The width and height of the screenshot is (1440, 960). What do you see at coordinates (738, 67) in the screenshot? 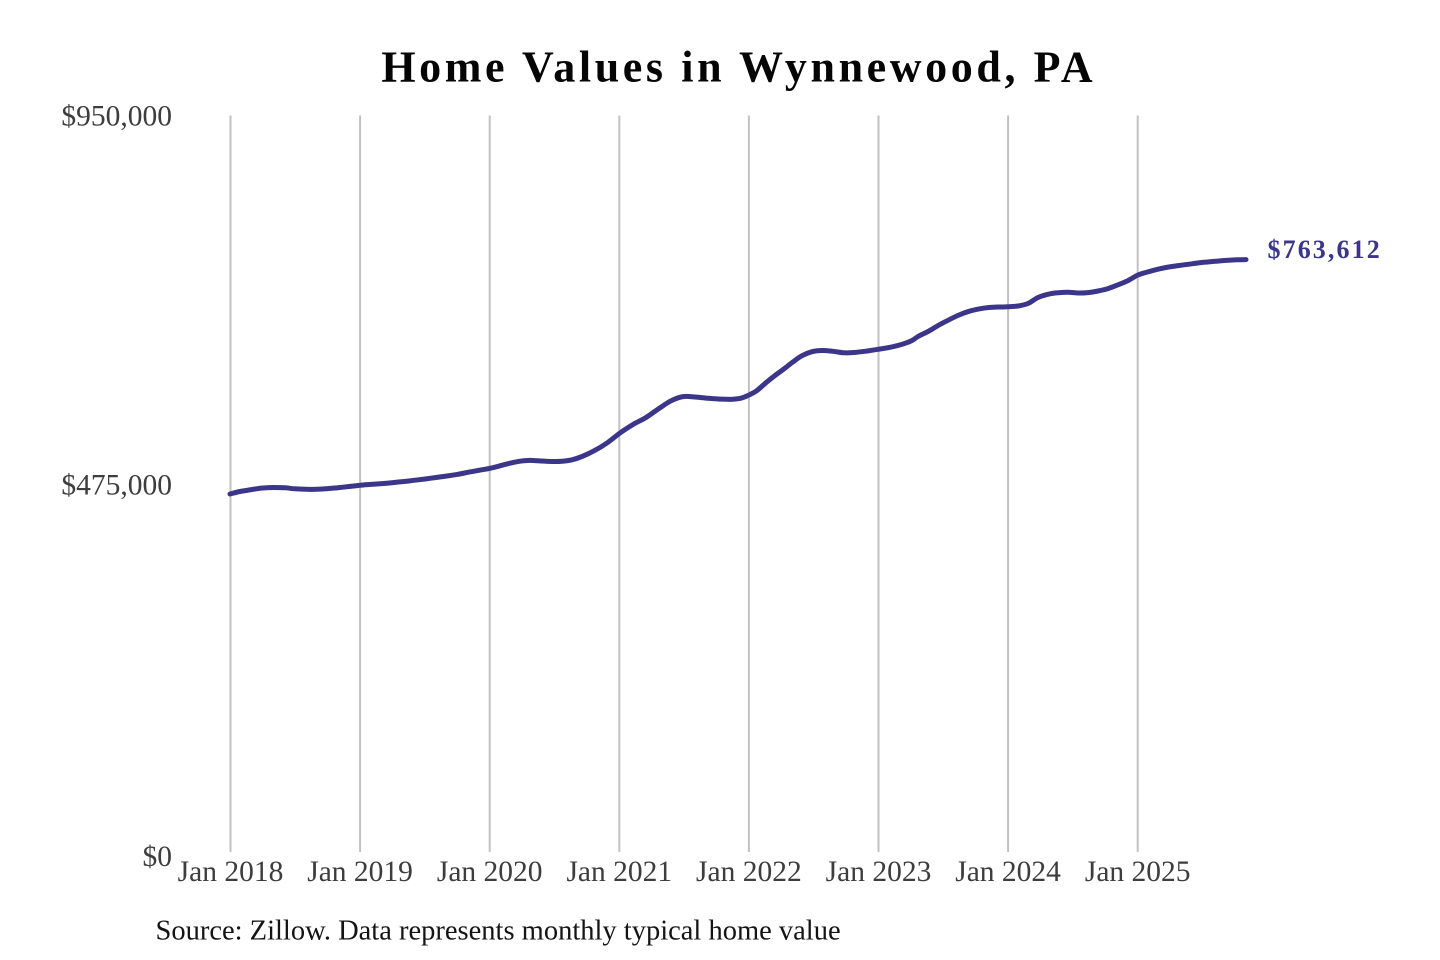
I see `svg-text: Home Values in Wynnewood, PA` at bounding box center [738, 67].